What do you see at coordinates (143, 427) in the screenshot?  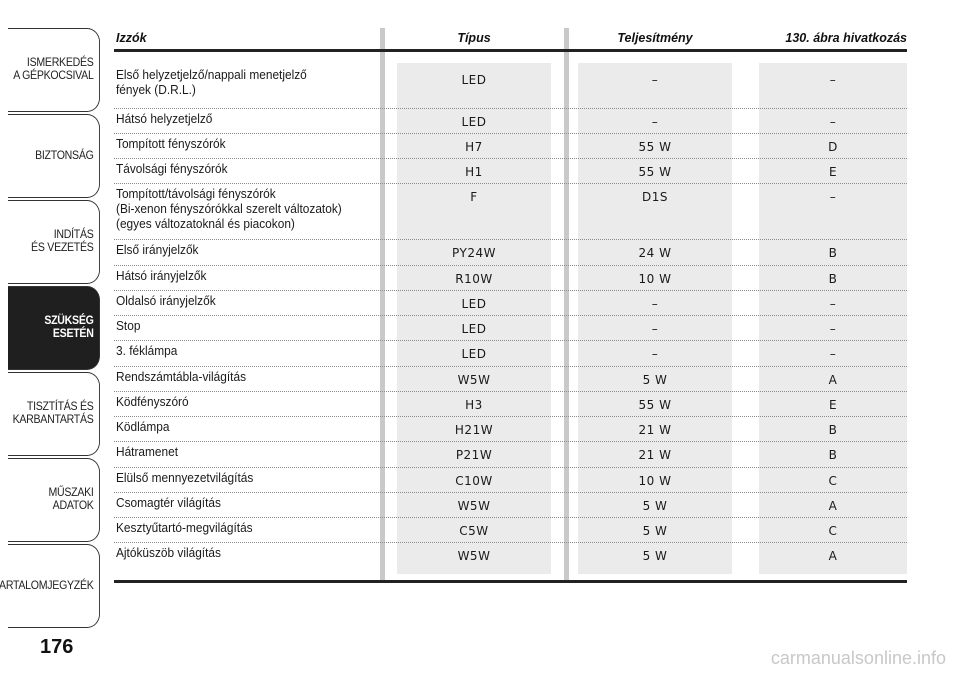 I see `bulb-name: Ködlámpa` at bounding box center [143, 427].